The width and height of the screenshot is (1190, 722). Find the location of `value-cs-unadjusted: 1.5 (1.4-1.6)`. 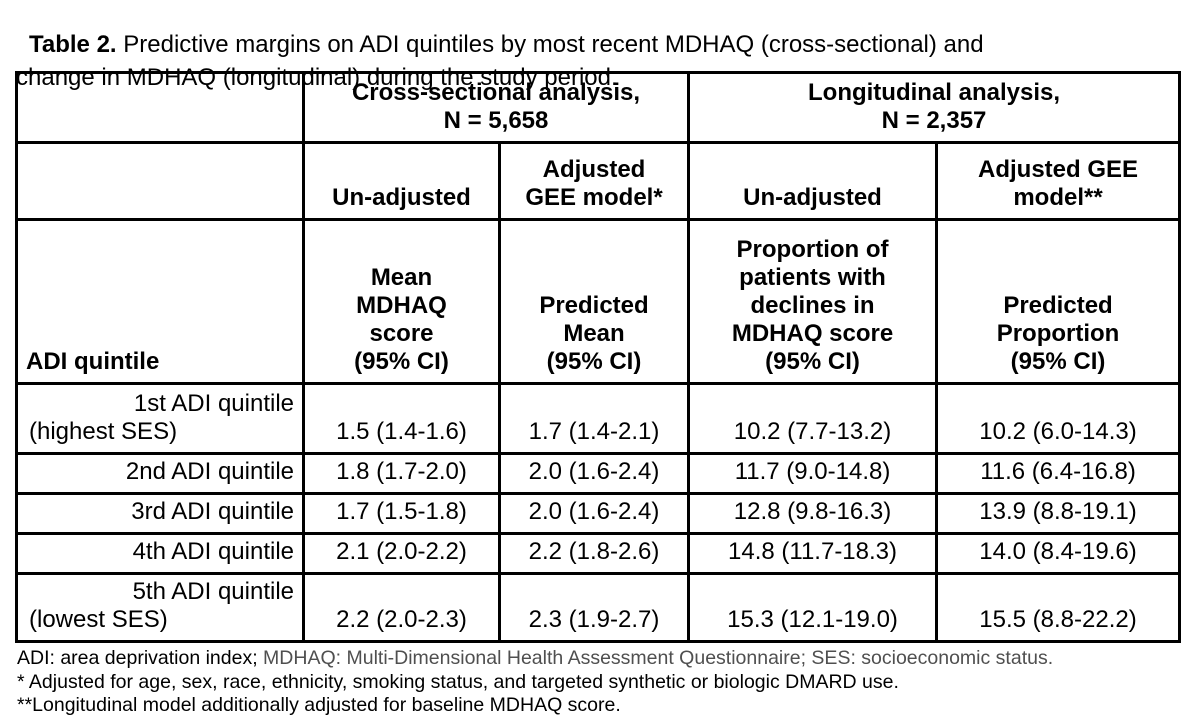

value-cs-unadjusted: 1.5 (1.4-1.6) is located at coordinates (401, 418).